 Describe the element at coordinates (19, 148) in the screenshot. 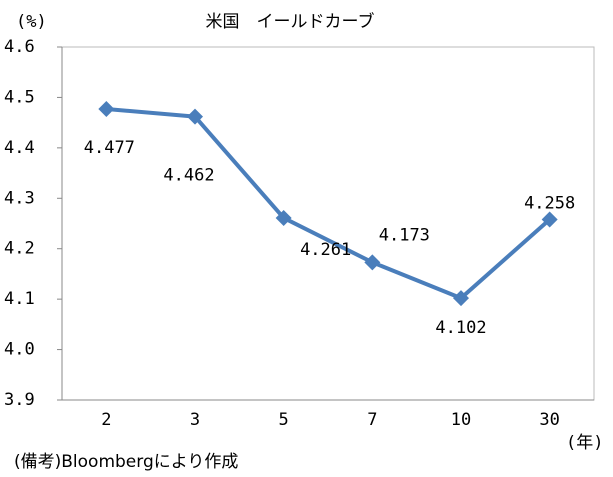

I see `y-tick-label: 4.4` at that location.